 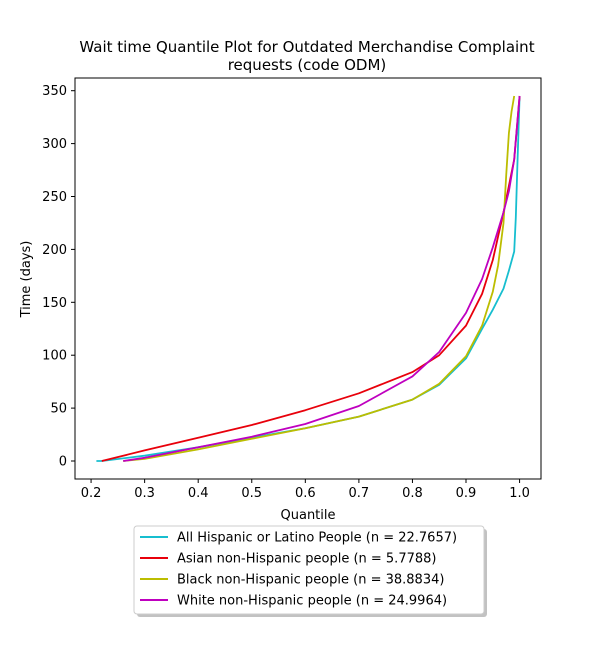 I want to click on x-tick-label: 0.5, so click(x=251, y=493).